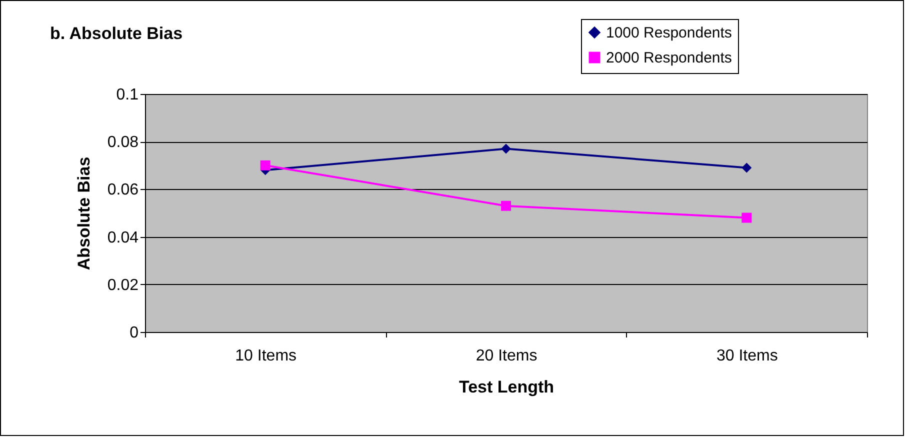  What do you see at coordinates (123, 143) in the screenshot?
I see `y-tick-label: 0.08` at bounding box center [123, 143].